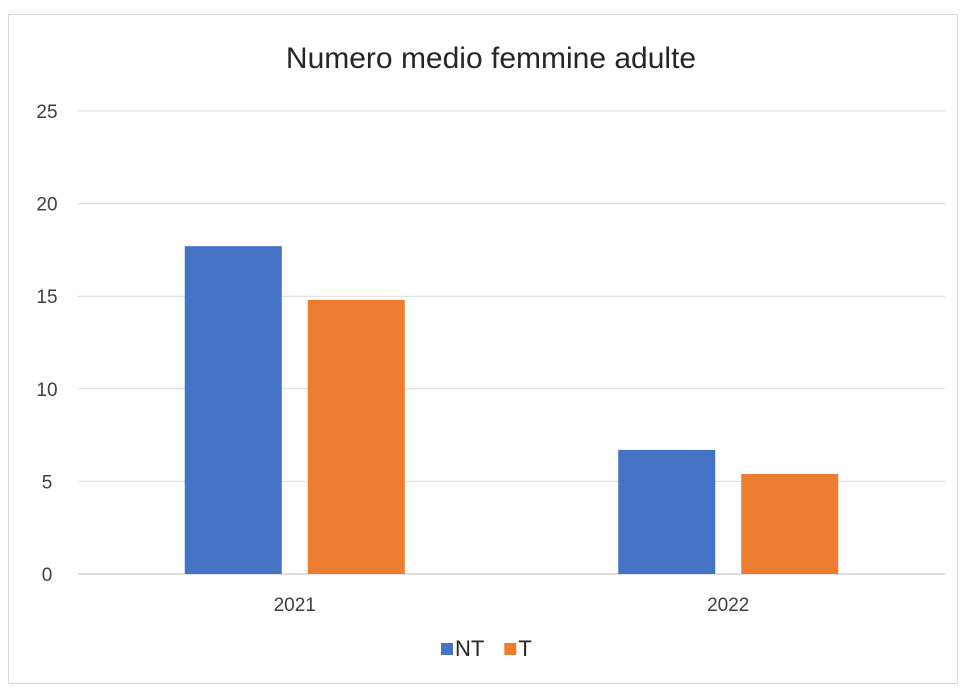 This screenshot has height=689, width=964. I want to click on bar-nt-2021, so click(233, 410).